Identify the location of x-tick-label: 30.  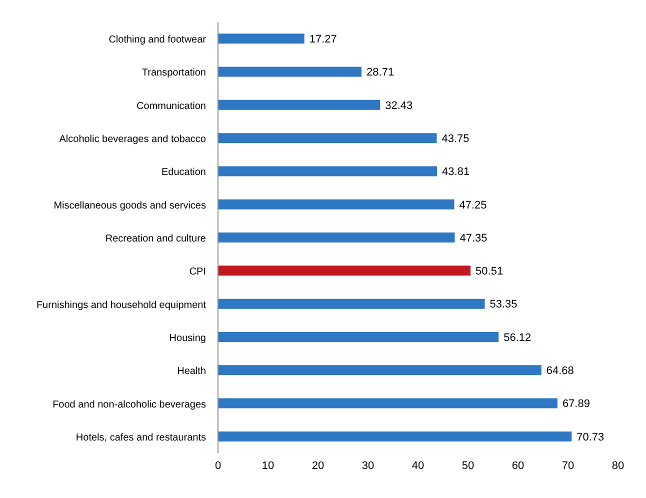
(368, 466).